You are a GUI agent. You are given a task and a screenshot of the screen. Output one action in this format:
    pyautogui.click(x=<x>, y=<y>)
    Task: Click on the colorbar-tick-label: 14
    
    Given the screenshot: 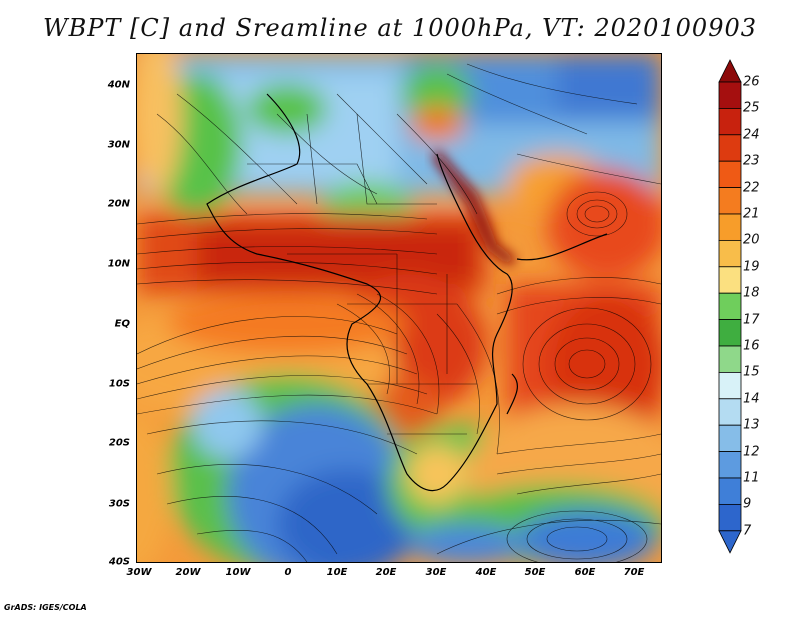 What is the action you would take?
    pyautogui.click(x=751, y=399)
    